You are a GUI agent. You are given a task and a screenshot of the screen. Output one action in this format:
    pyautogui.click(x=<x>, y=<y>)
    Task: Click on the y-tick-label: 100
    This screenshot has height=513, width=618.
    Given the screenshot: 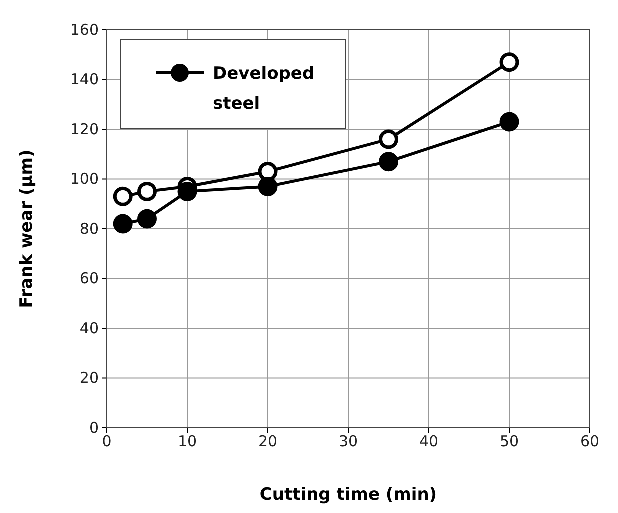 What is the action you would take?
    pyautogui.click(x=84, y=179)
    